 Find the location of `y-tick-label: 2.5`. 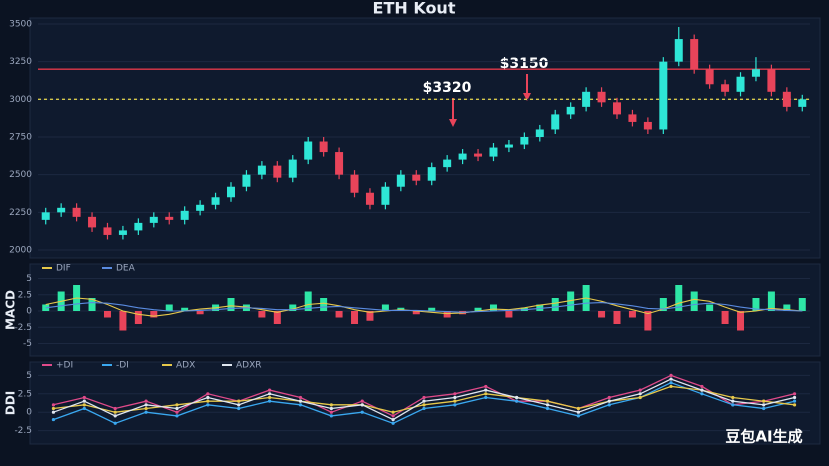

y-tick-label: 2.5 is located at coordinates (25, 394).